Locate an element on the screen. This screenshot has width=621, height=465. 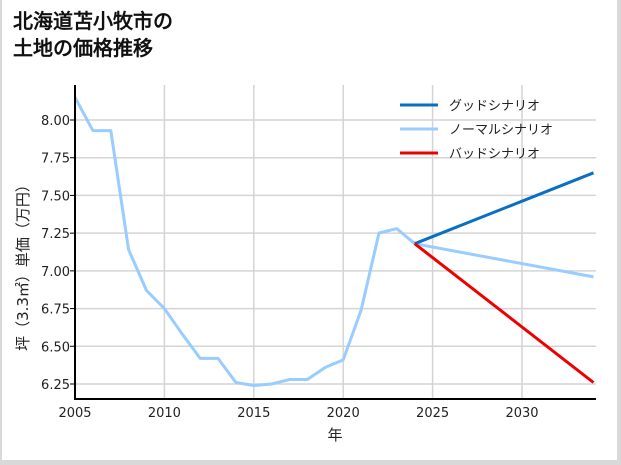
y-tick-label: 8.00 is located at coordinates (55, 121).